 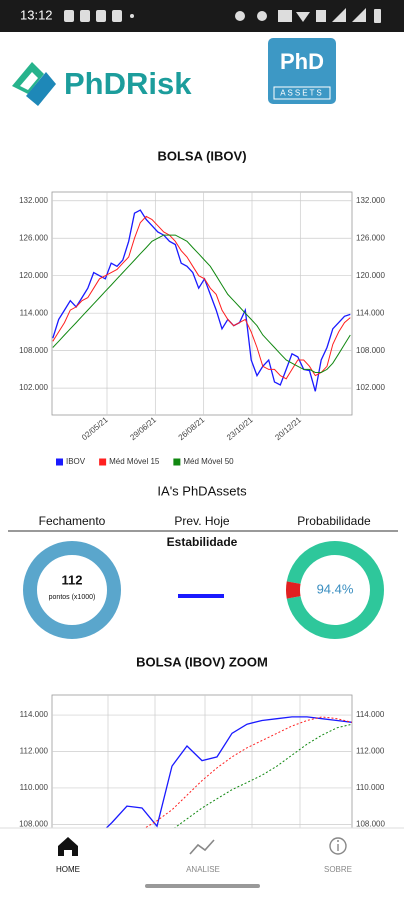 What do you see at coordinates (33, 387) in the screenshot?
I see `y-tick-label: 102.000` at bounding box center [33, 387].